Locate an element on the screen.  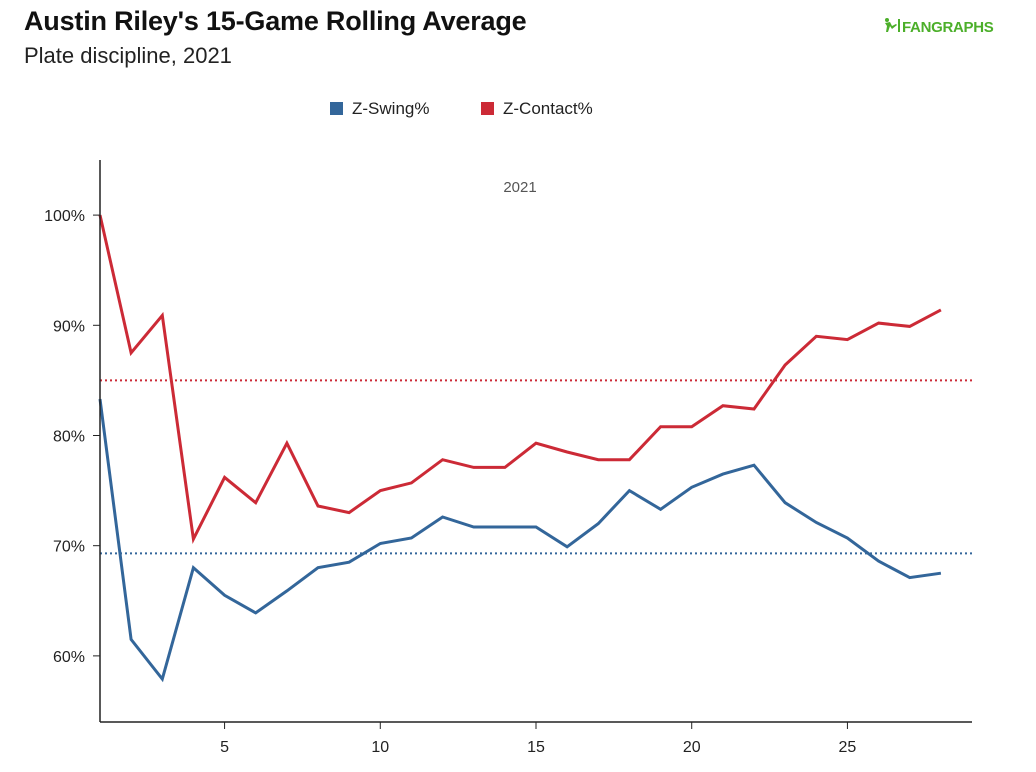
legend-swatch-z_swing is located at coordinates (336, 108).